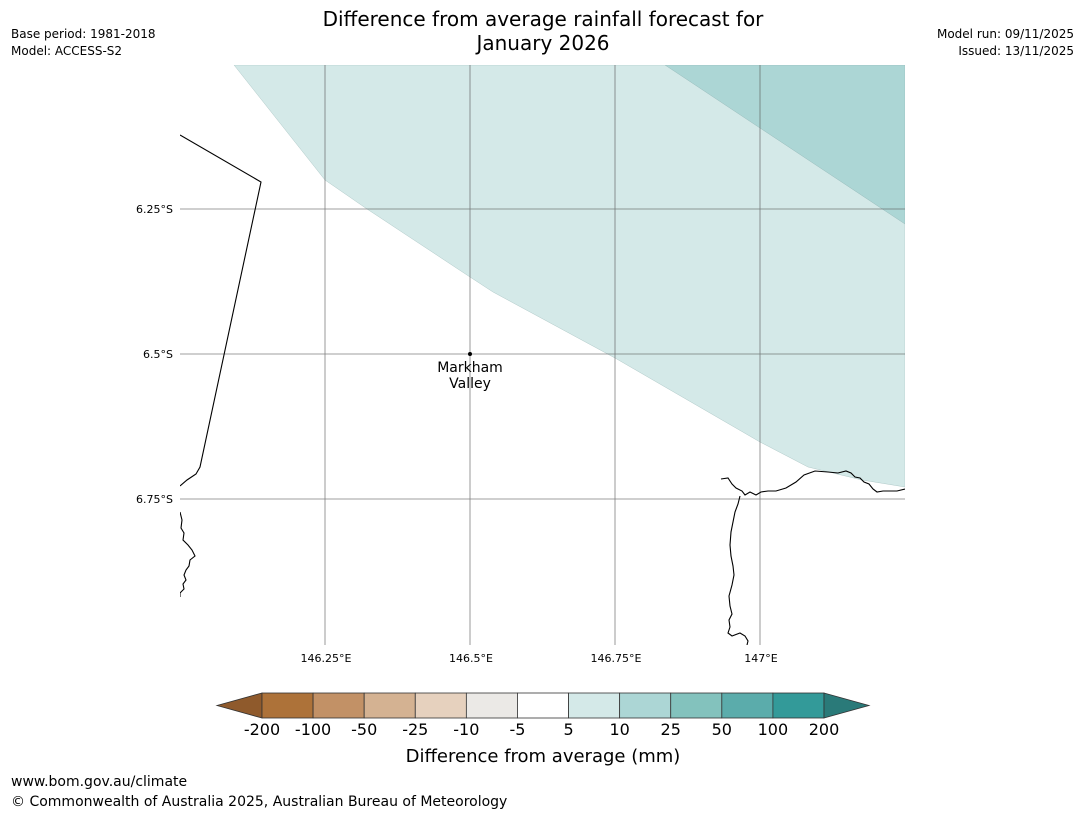  Describe the element at coordinates (470, 368) in the screenshot. I see `place-label-line-1: Markham` at that location.